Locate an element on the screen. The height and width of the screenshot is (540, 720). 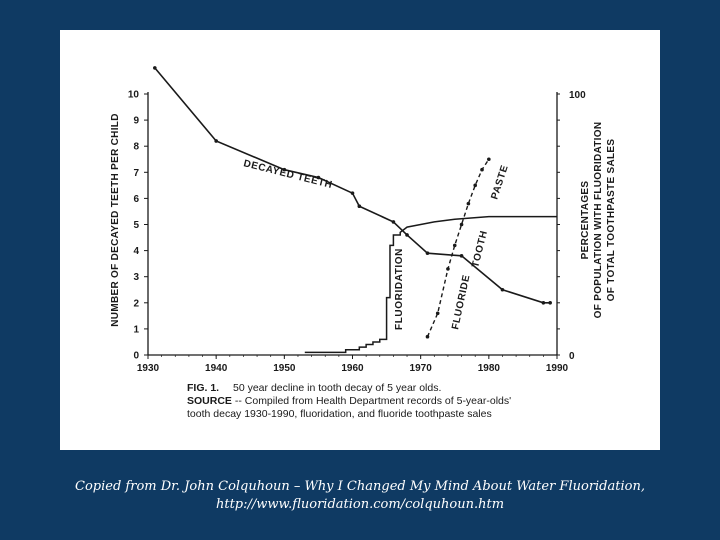
y-left-tick-label: 7 is located at coordinates (136, 173).